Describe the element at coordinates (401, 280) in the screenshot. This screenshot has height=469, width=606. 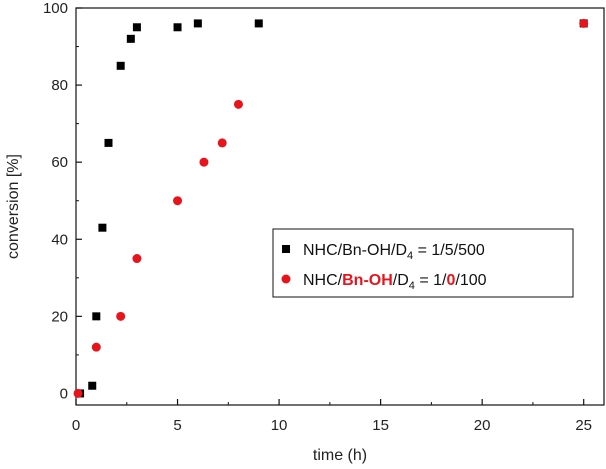
I see `legend-entry-2-part-3: /D` at that location.